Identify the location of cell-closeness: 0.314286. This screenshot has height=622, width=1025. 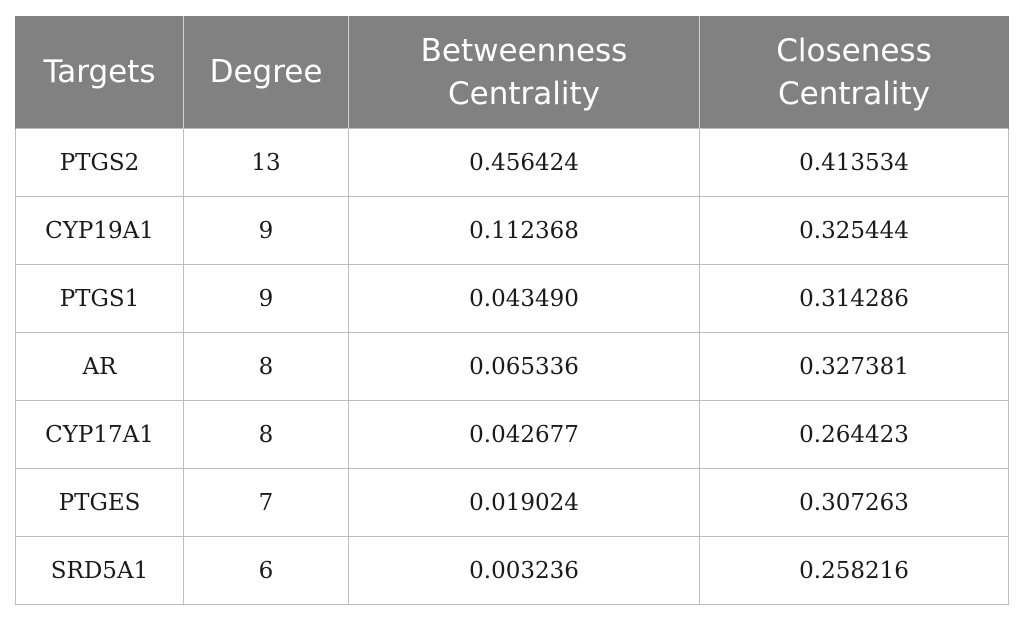
(854, 298).